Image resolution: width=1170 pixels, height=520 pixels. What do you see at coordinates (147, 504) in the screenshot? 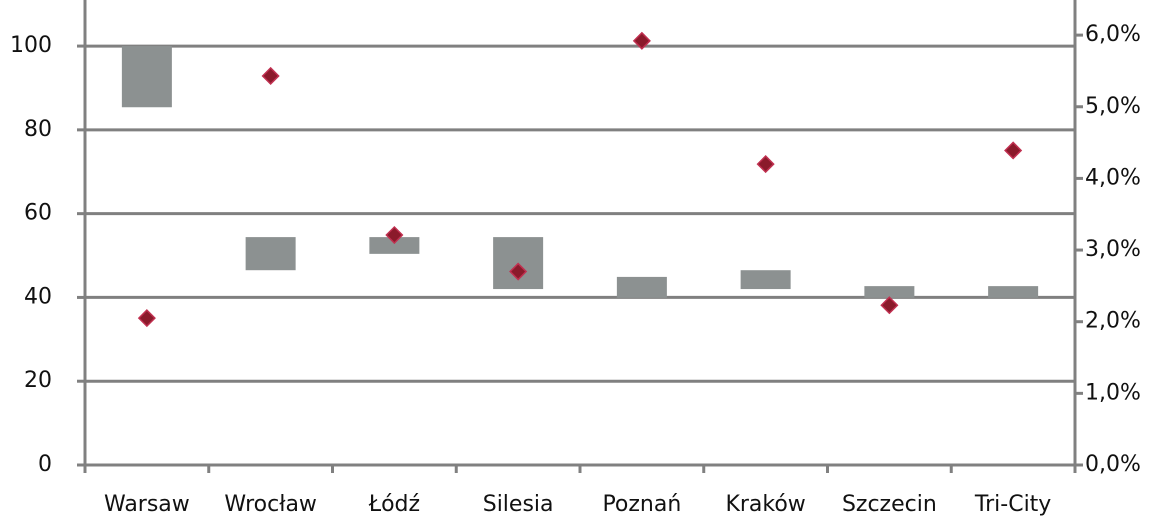
I see `x-tick-label: Warsaw` at bounding box center [147, 504].